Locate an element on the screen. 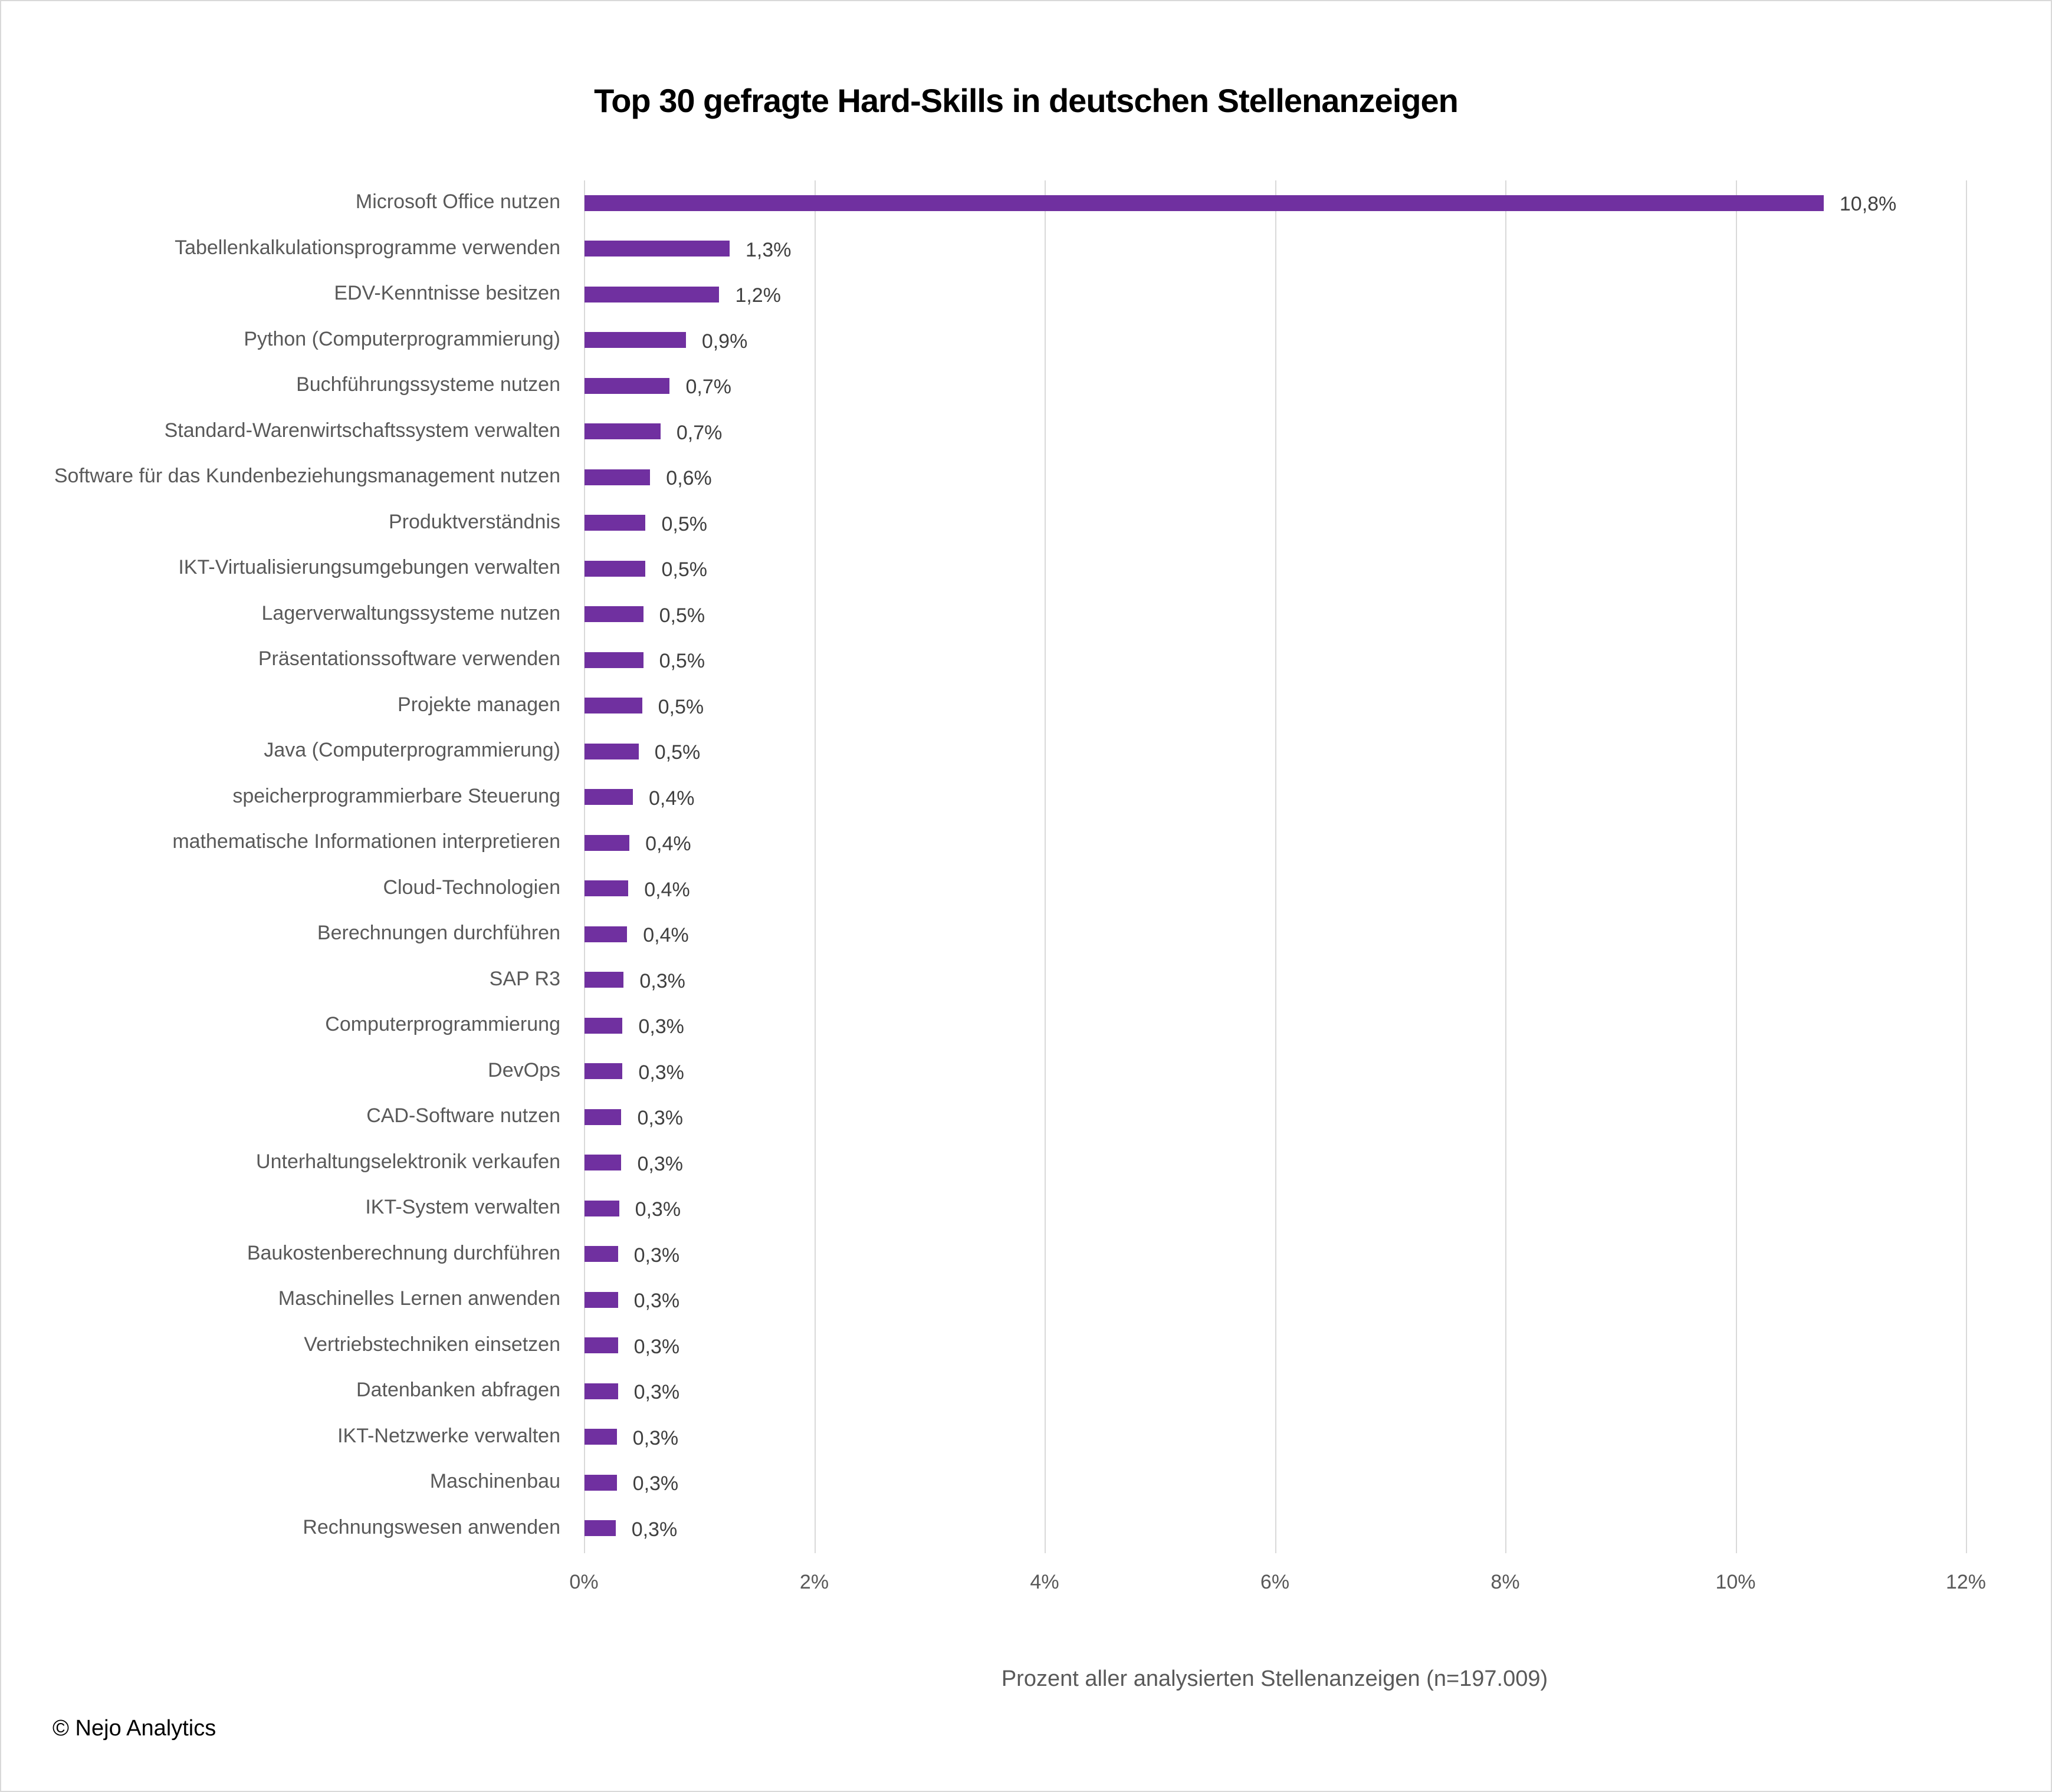  category-label: IKT-Virtualisierungsumgebungen verwalten is located at coordinates (369, 567).